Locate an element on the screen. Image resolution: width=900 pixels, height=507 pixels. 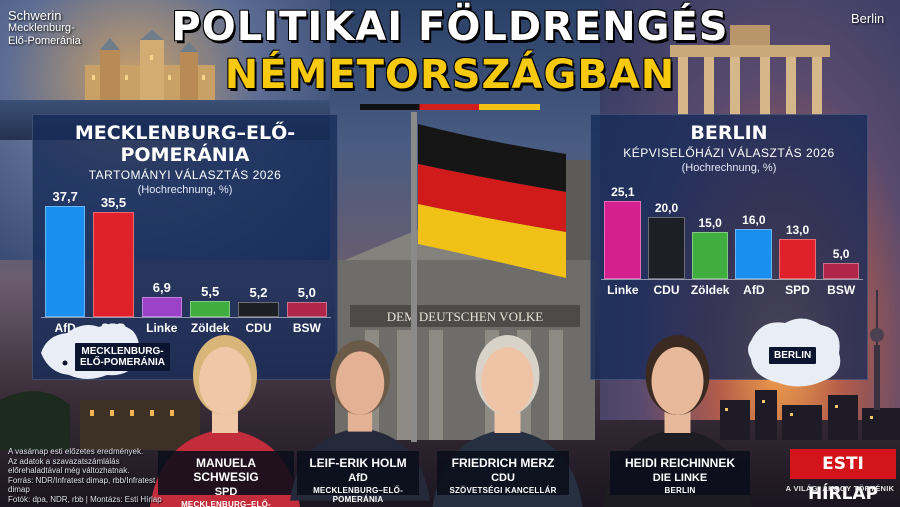
flagpole is located at coordinates (414, 277).